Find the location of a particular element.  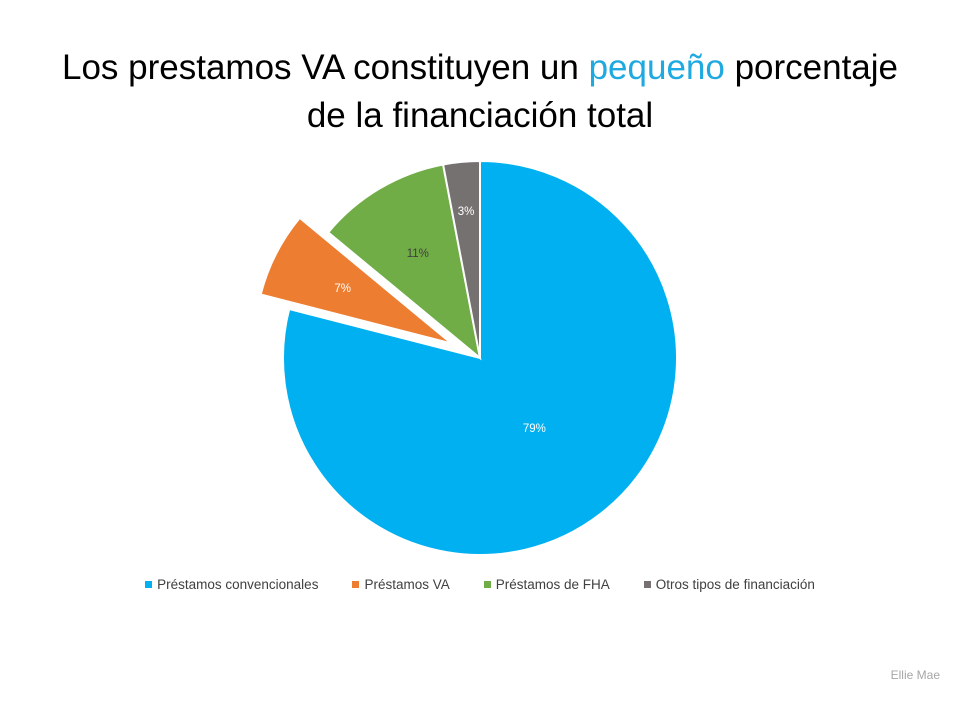

slice-label: 3% is located at coordinates (466, 212).